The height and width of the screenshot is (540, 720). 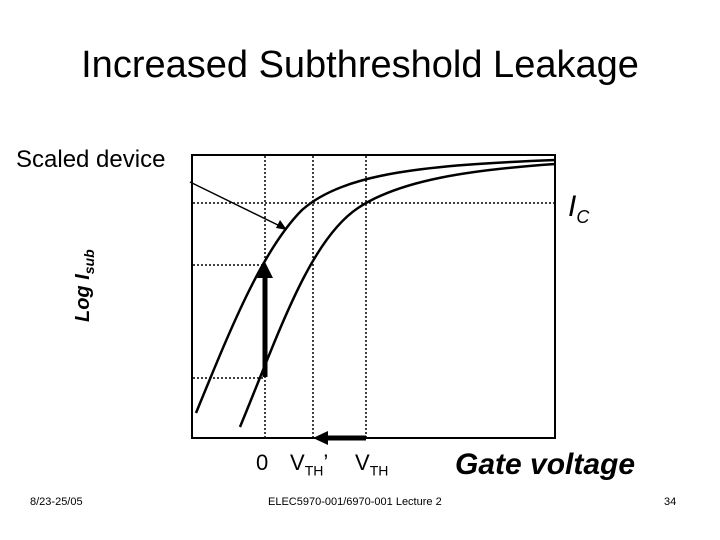 What do you see at coordinates (582, 217) in the screenshot?
I see `ic-label-sub: C` at bounding box center [582, 217].